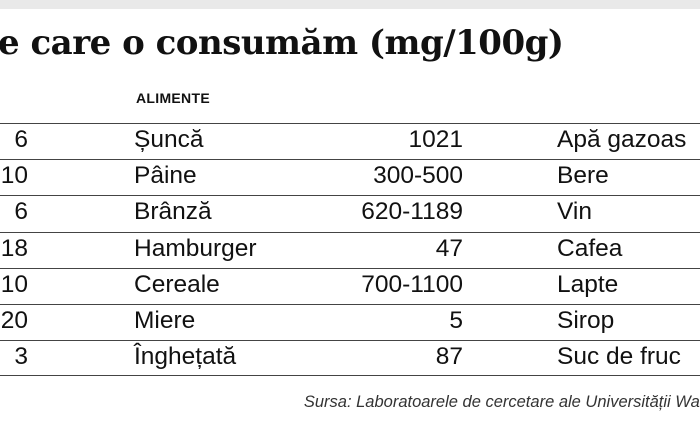 Image resolution: width=700 pixels, height=438 pixels. Describe the element at coordinates (350, 4) in the screenshot. I see `top-band` at that location.